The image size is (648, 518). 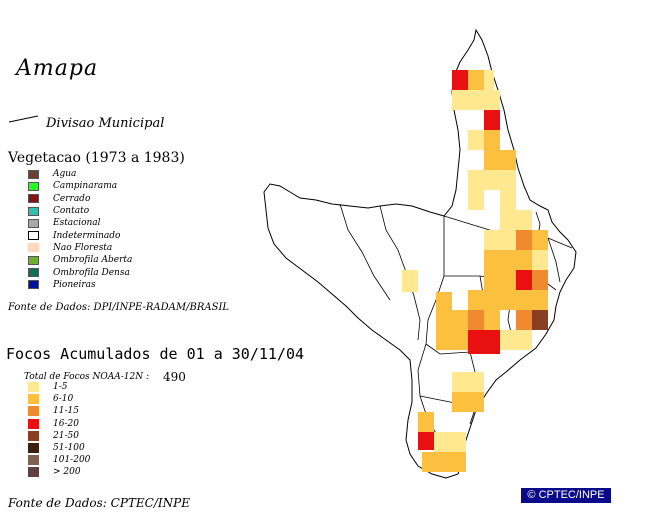 I want to click on legend-label: 101-200, so click(x=72, y=460).